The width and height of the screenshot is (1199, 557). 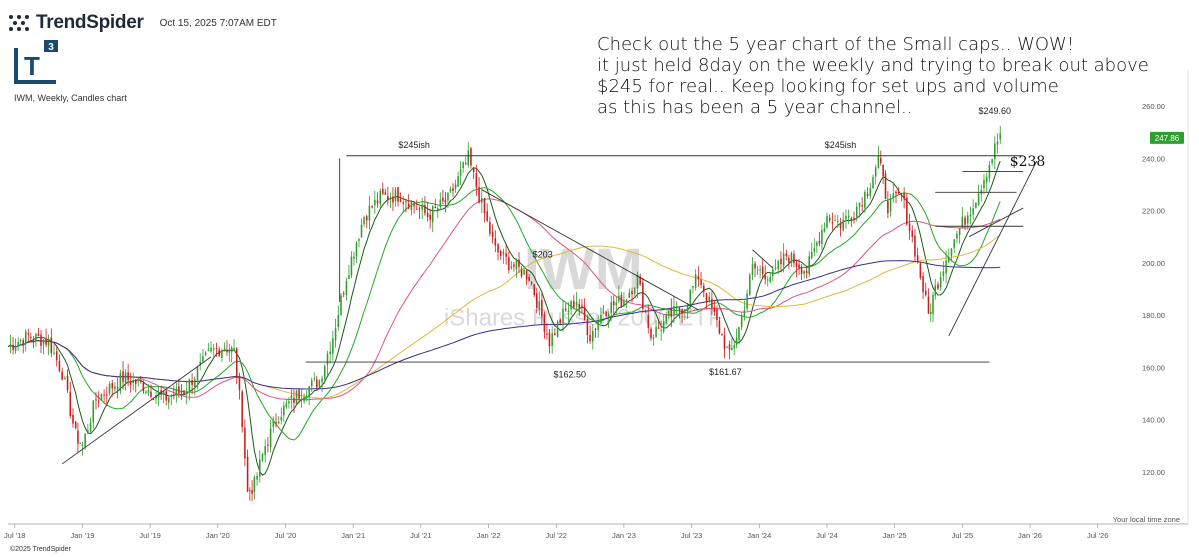 I want to click on local-time-zone: Your local time zone, so click(x=1146, y=519).